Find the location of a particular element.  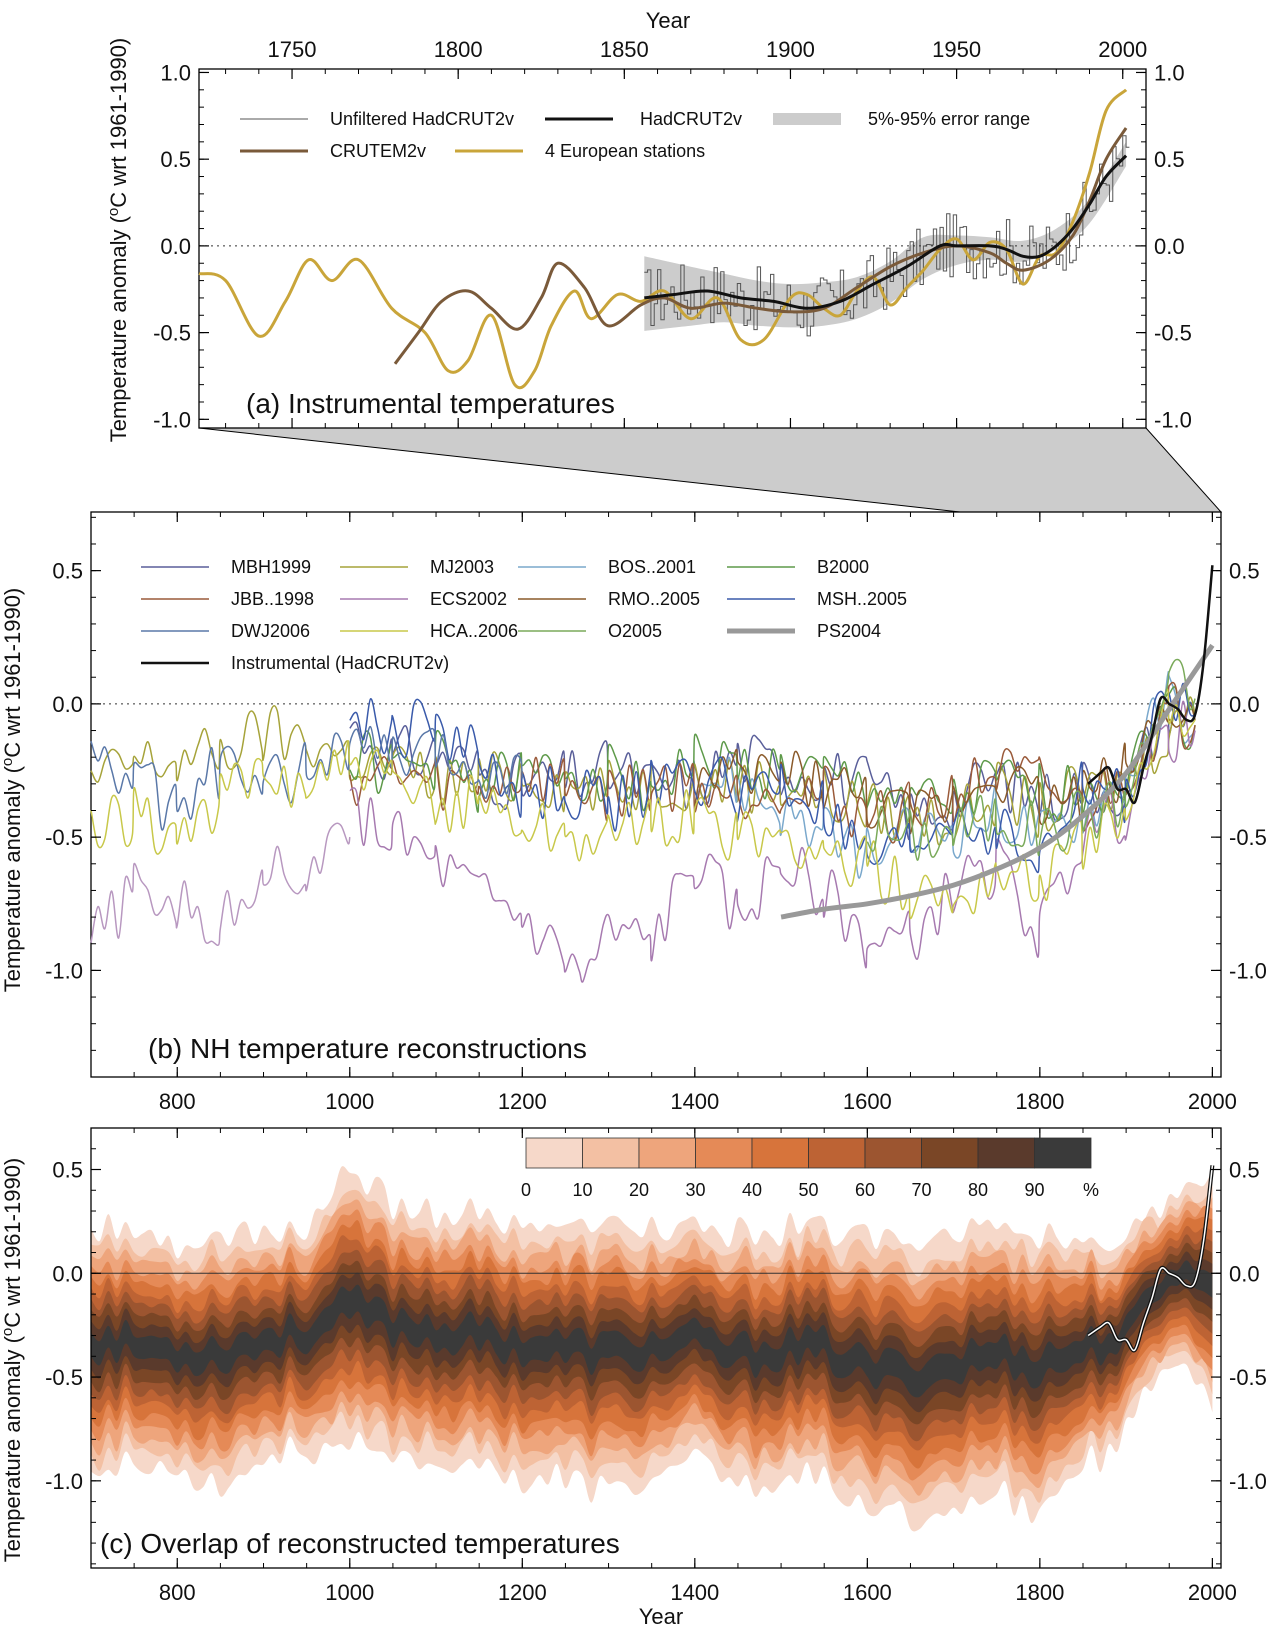

panel-a-error-band is located at coordinates (885, 236).